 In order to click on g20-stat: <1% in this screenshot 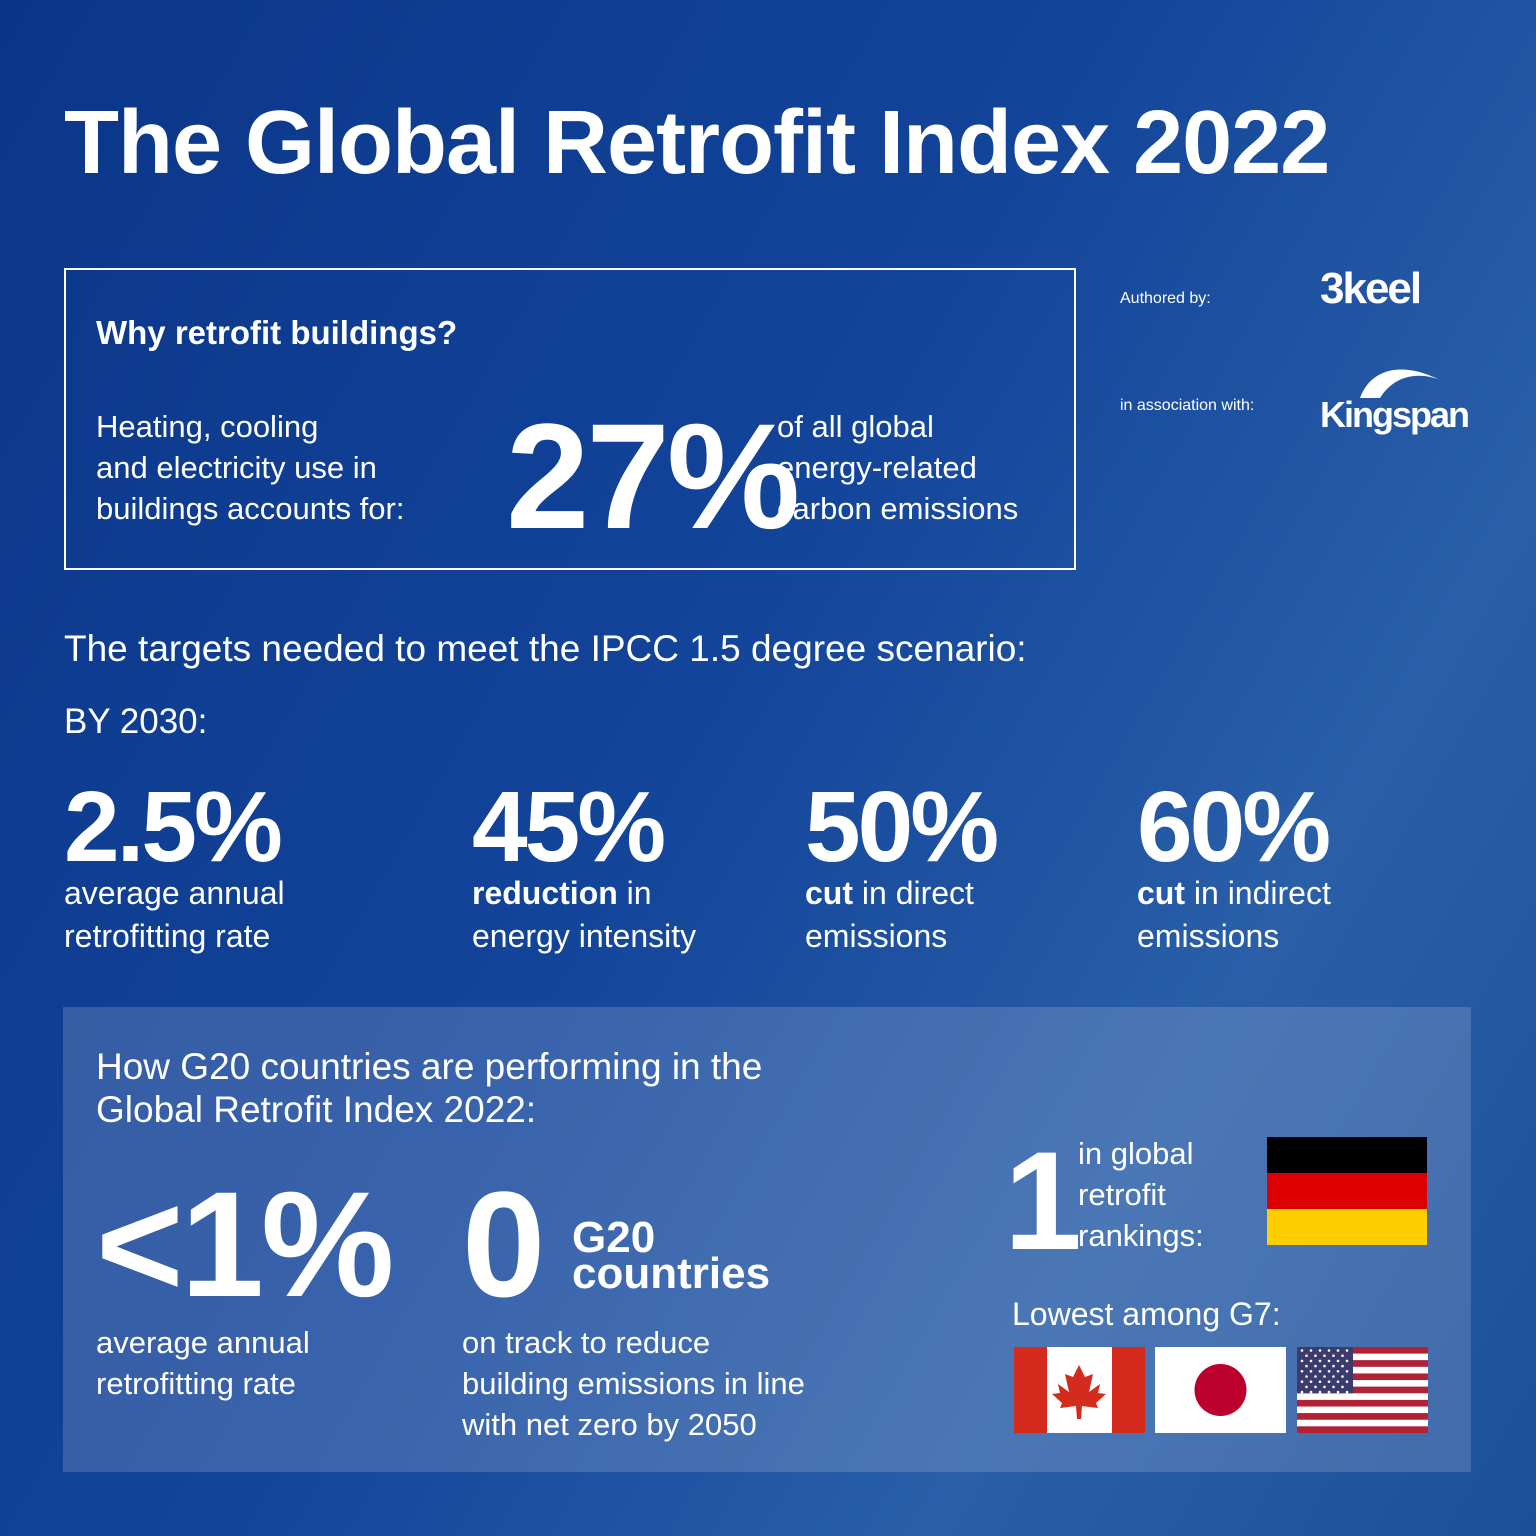, I will do `click(245, 1244)`.